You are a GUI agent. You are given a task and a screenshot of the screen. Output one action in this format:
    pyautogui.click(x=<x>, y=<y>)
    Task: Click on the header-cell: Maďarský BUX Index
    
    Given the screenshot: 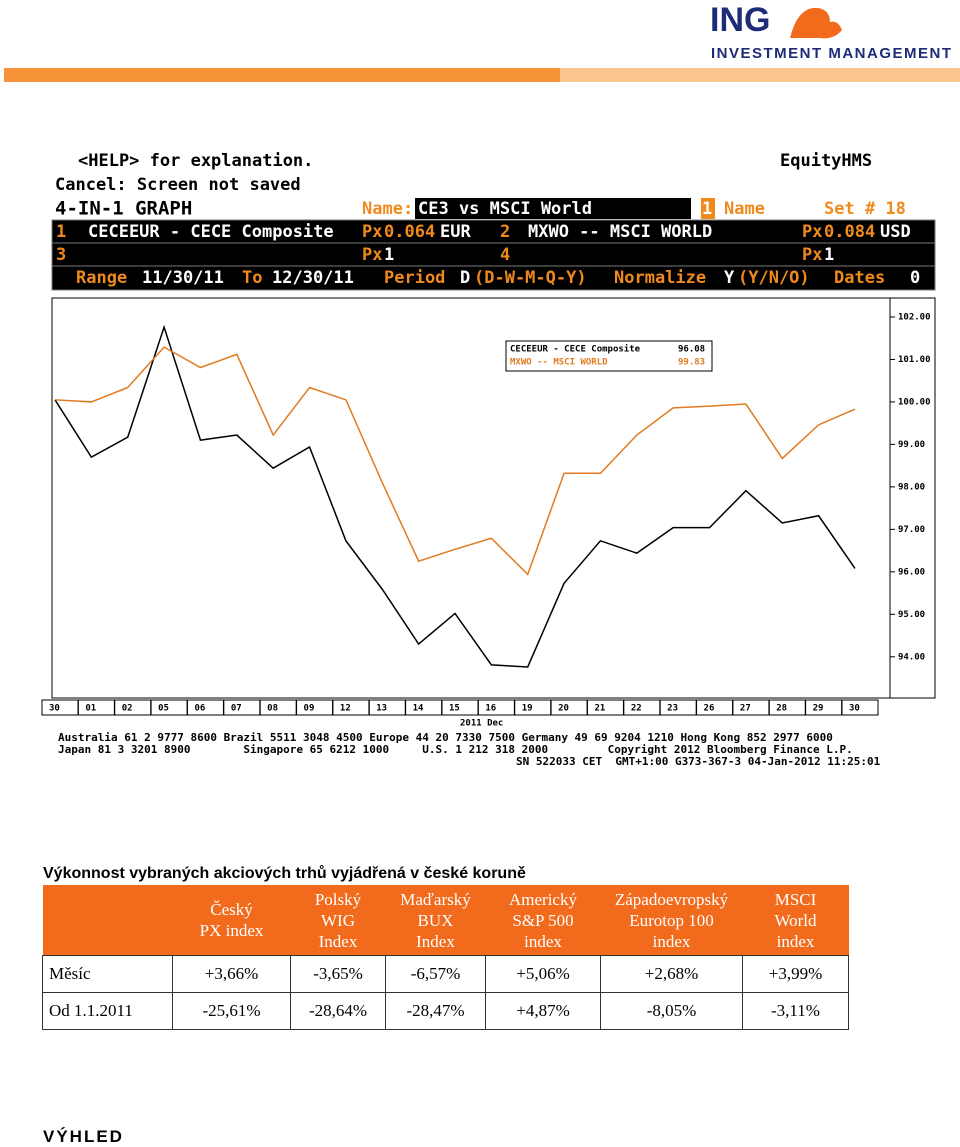 What is the action you would take?
    pyautogui.click(x=435, y=920)
    